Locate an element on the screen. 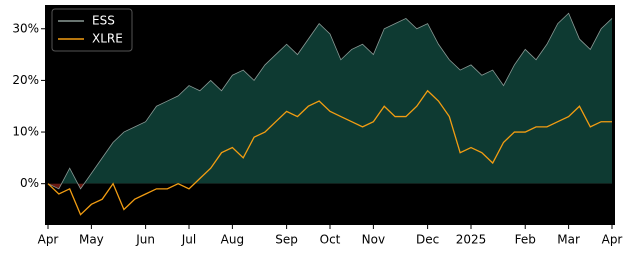  x-tick-label: Mar is located at coordinates (568, 240).